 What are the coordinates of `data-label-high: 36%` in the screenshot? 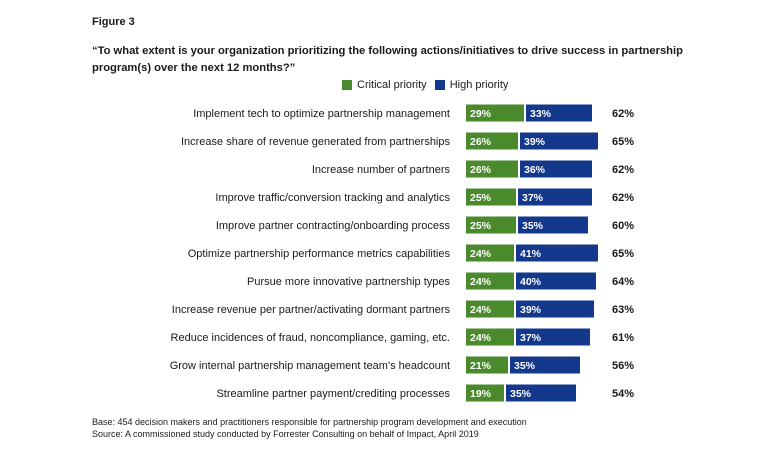 It's located at (535, 170).